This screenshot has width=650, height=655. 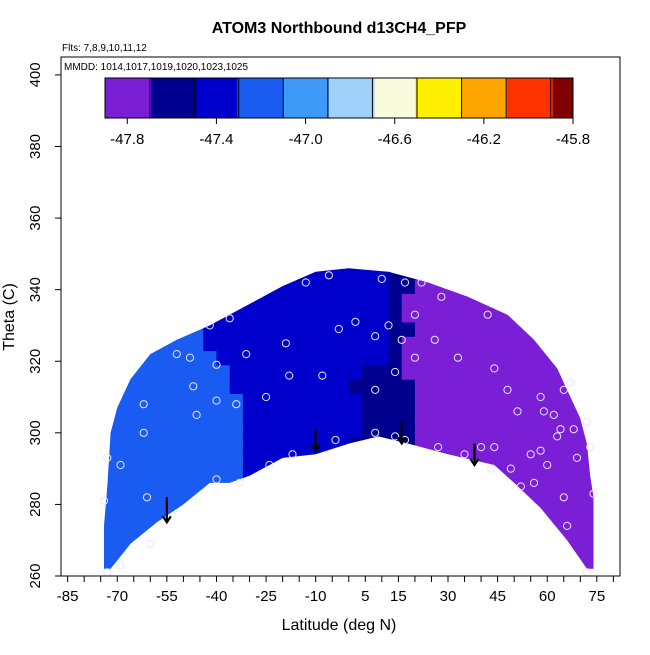 I want to click on colorbar-tick-label: -45.8, so click(x=573, y=139).